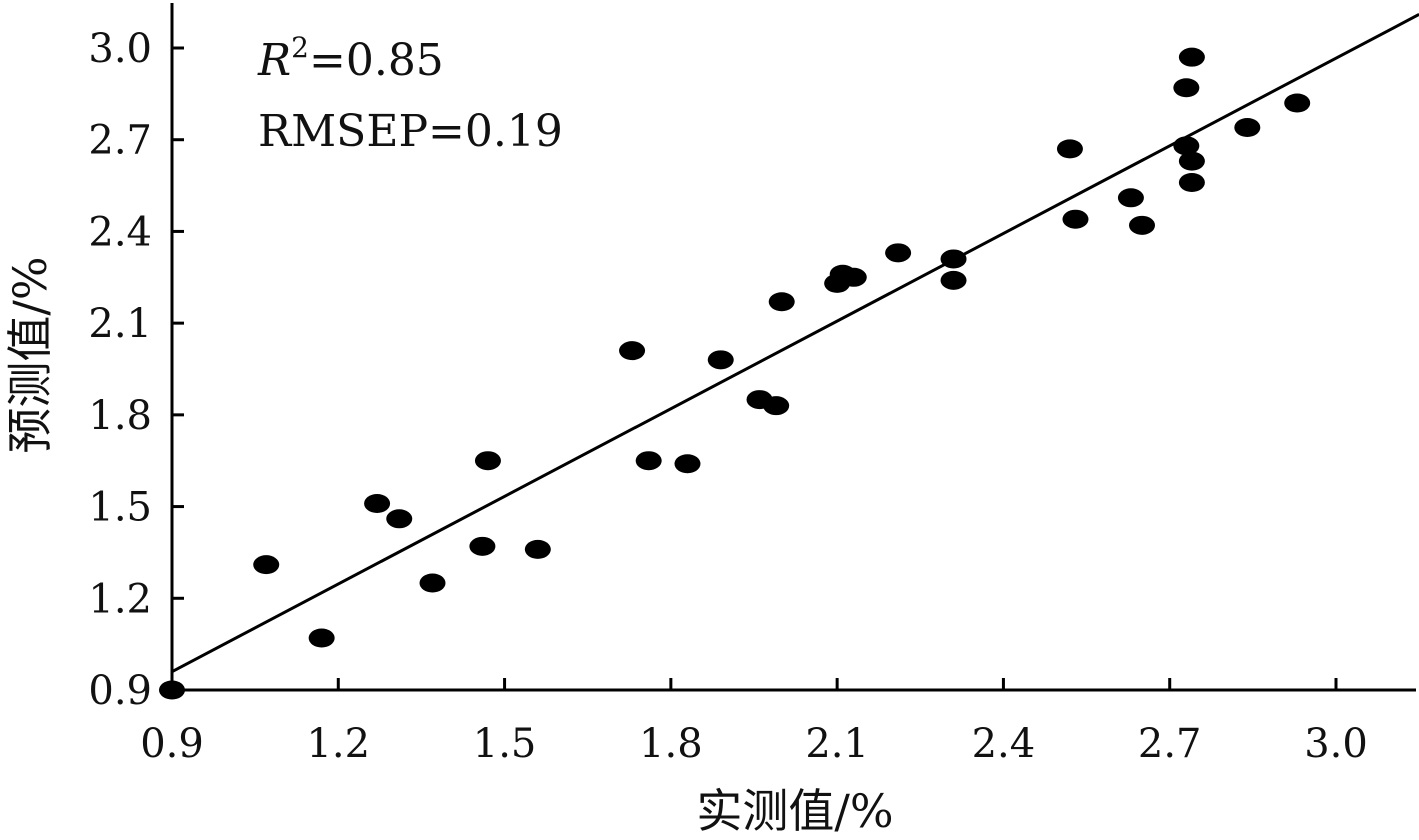  I want to click on x-tick-label: 0.9, so click(172, 744).